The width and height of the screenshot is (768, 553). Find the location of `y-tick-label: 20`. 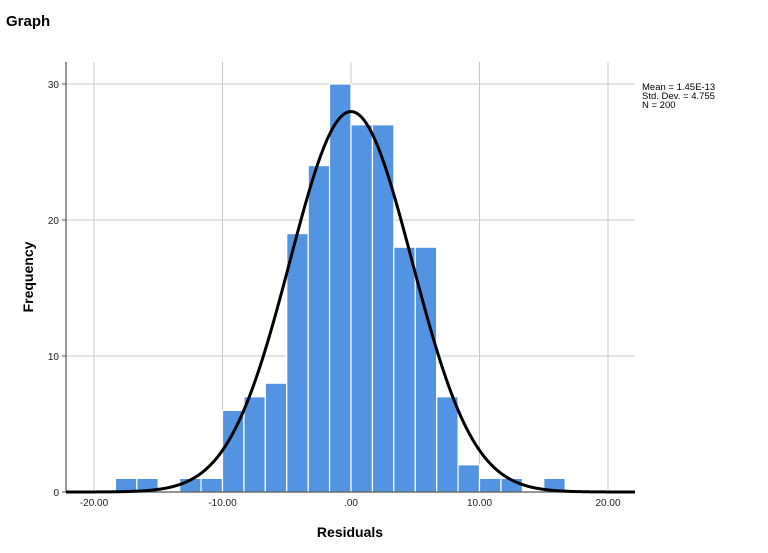

y-tick-label: 20 is located at coordinates (54, 221).